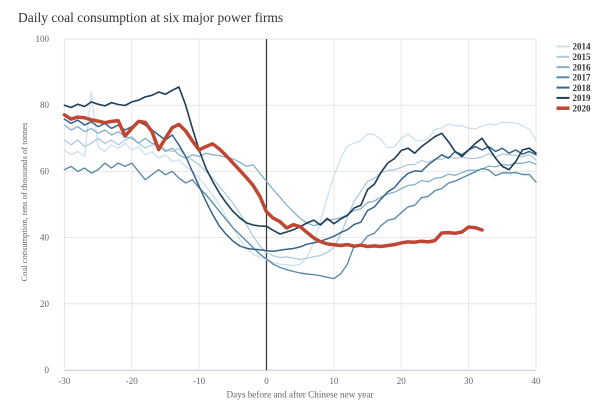 This screenshot has width=600, height=412. What do you see at coordinates (199, 381) in the screenshot?
I see `svg-text: -10` at bounding box center [199, 381].